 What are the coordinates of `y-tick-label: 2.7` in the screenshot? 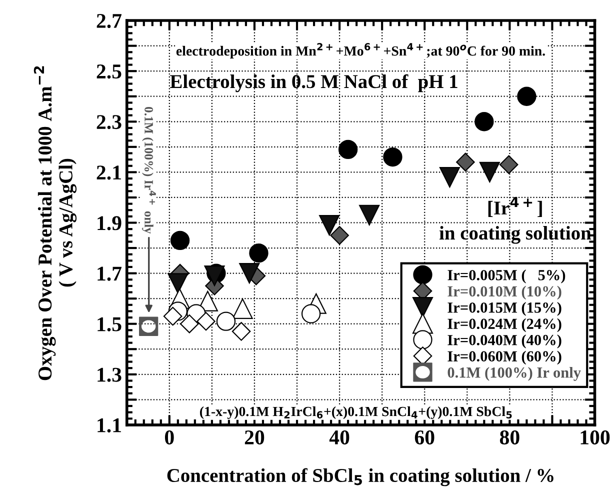 It's located at (109, 21).